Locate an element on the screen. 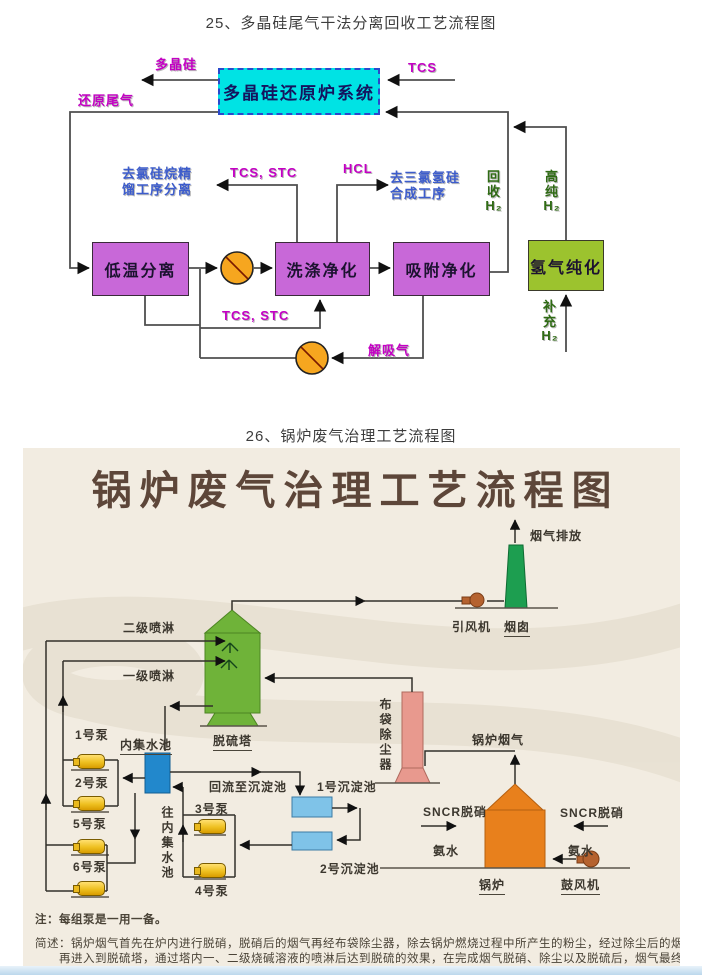 This screenshot has height=975, width=702. hydrogen-purification-box: 氢气纯化 is located at coordinates (566, 265).